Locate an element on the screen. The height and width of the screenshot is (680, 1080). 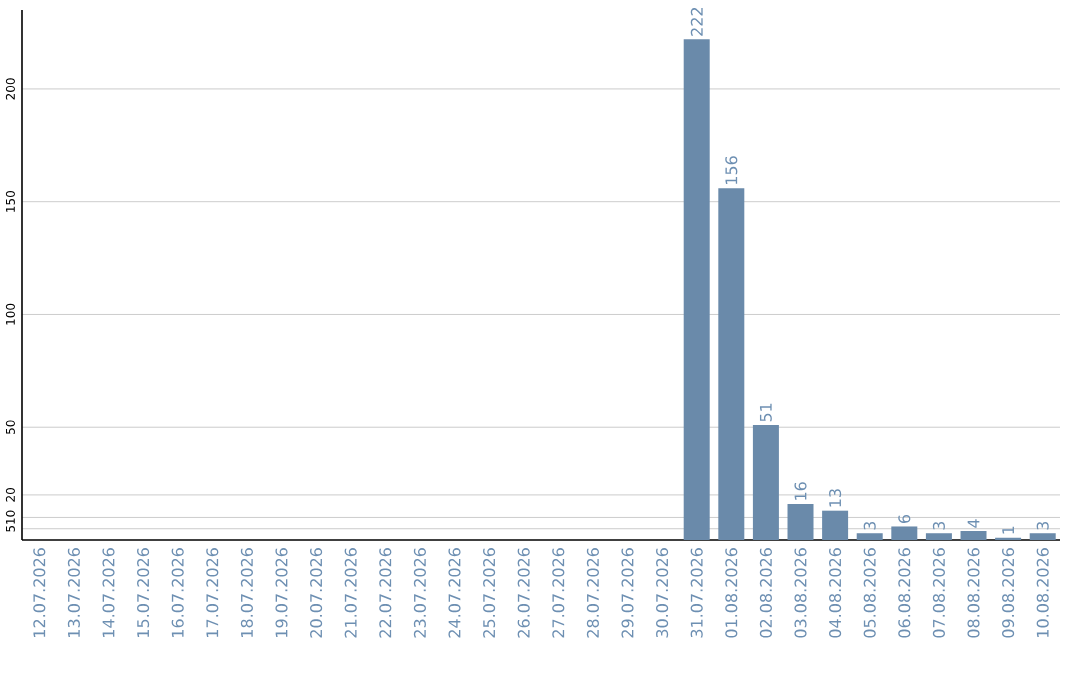
x-tick-label: 22.07.2026 is located at coordinates (385, 593).